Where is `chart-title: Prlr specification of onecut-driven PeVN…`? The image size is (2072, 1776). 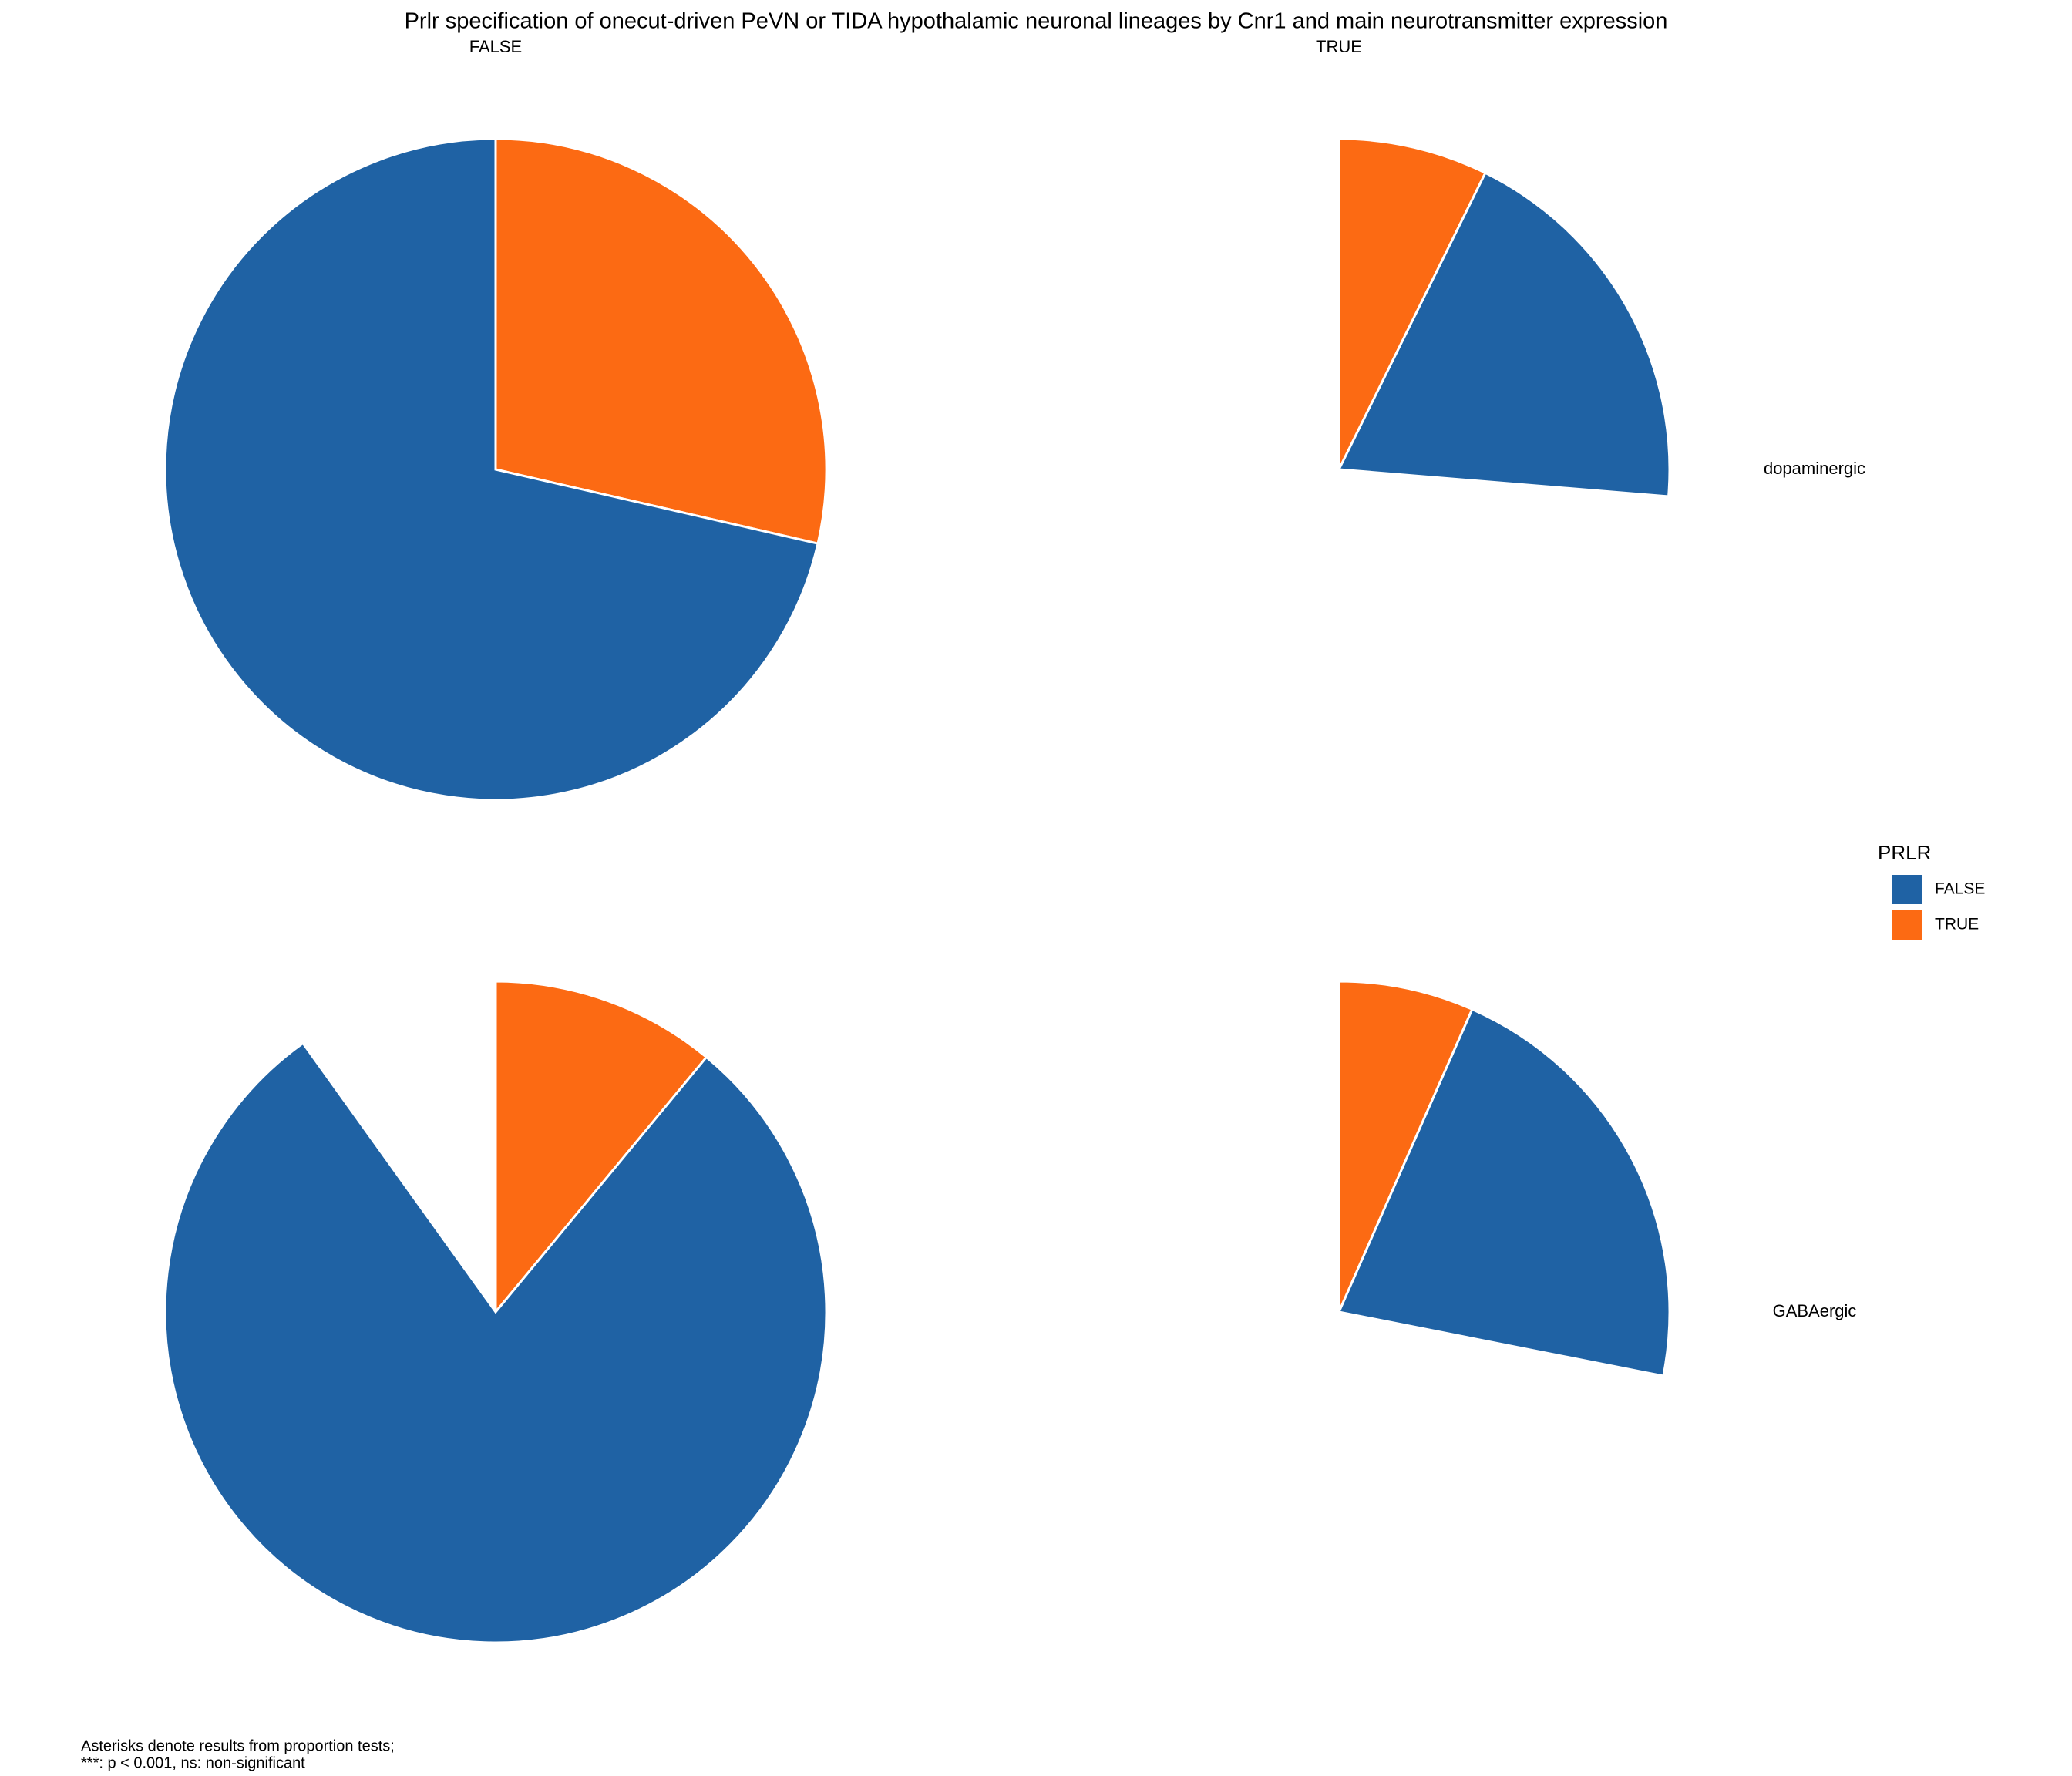
chart-title: Prlr specification of onecut-driven PeVN… is located at coordinates (1037, 22).